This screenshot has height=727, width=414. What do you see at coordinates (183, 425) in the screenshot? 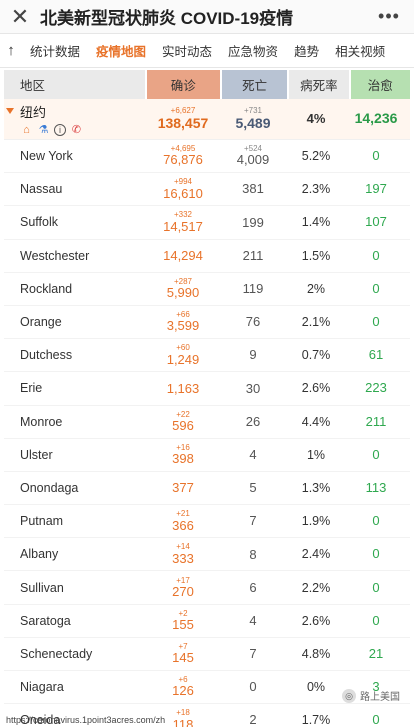
I see `confirmed-value: 596` at bounding box center [183, 425].